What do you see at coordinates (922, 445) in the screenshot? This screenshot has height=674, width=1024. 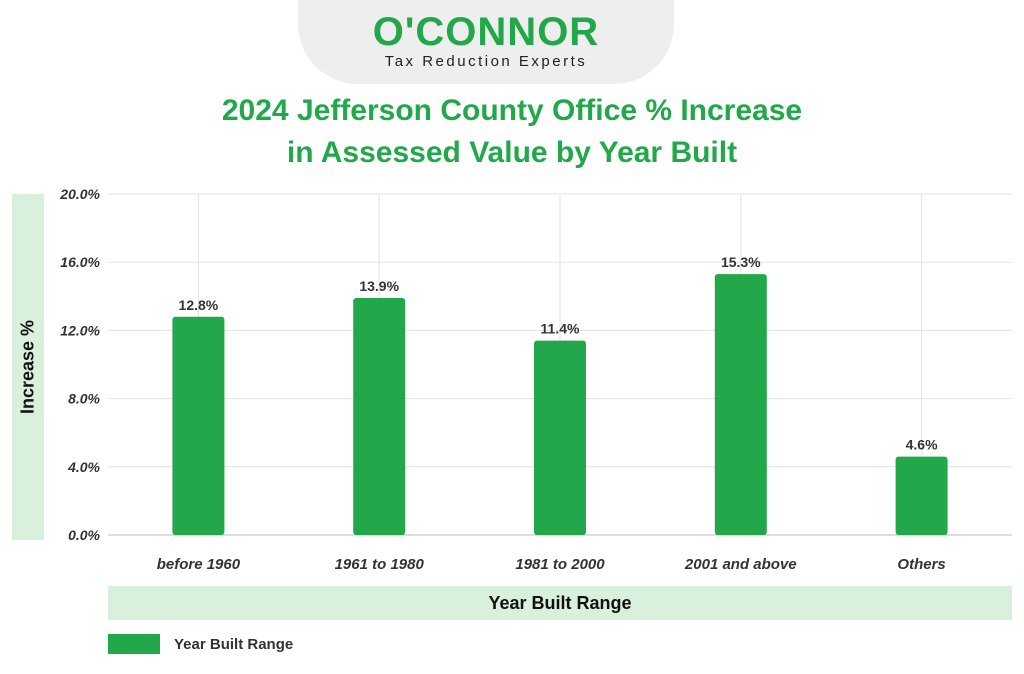 I see `data-label: 4.6%` at bounding box center [922, 445].